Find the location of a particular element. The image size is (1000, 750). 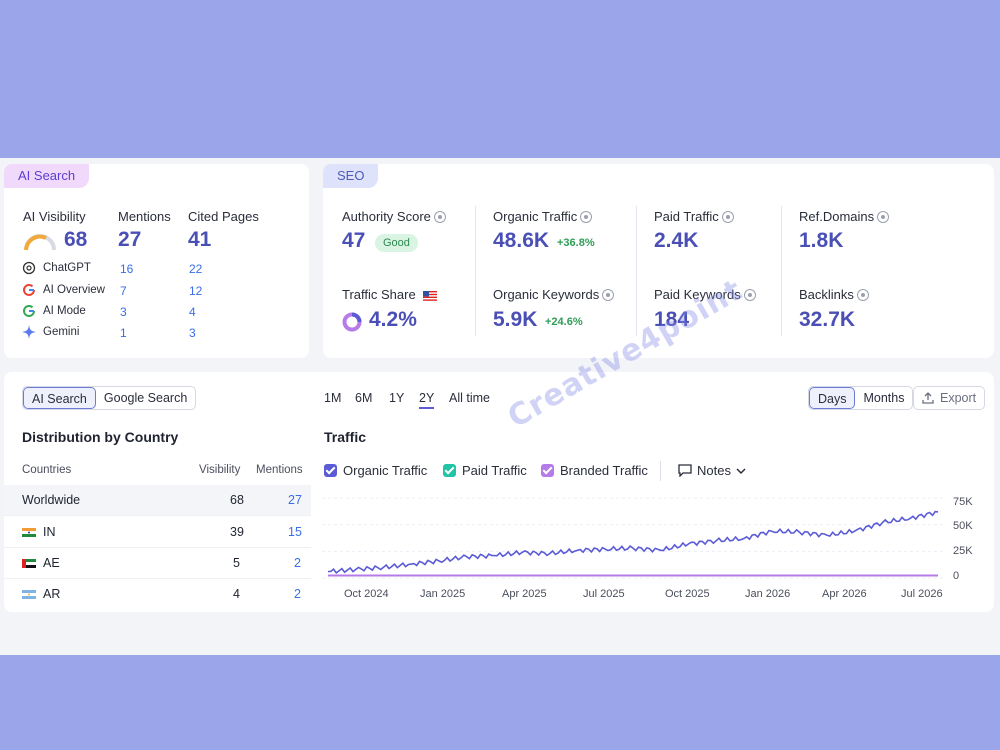

search-source-toggle: AI Search Google Search is located at coordinates (109, 398).